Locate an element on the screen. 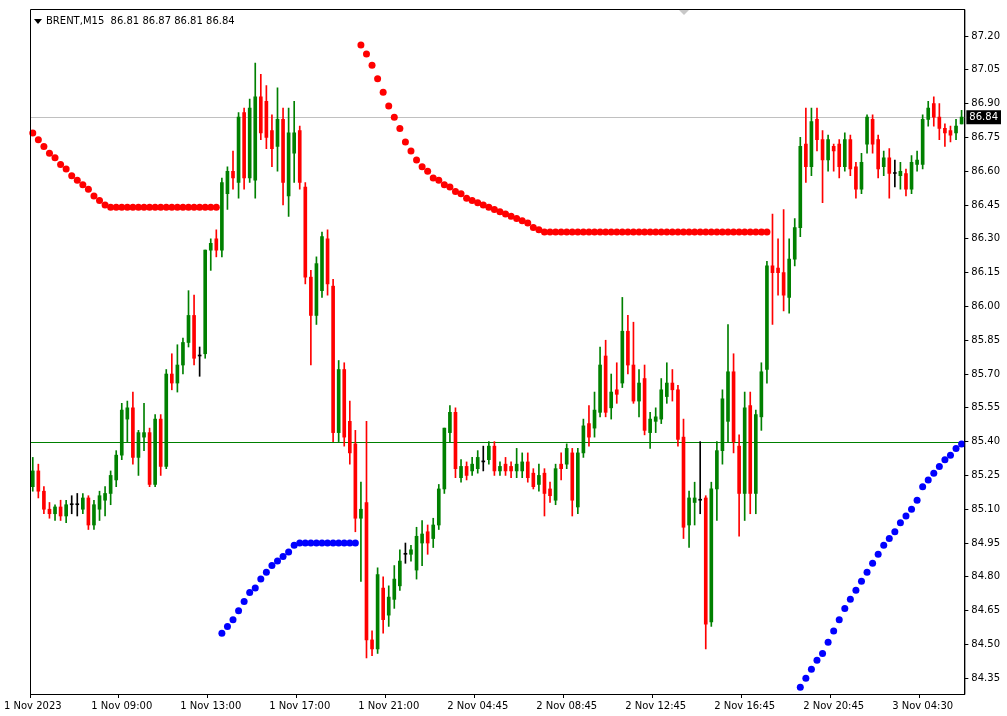  y-tick-label: 84.95 is located at coordinates (986, 542).